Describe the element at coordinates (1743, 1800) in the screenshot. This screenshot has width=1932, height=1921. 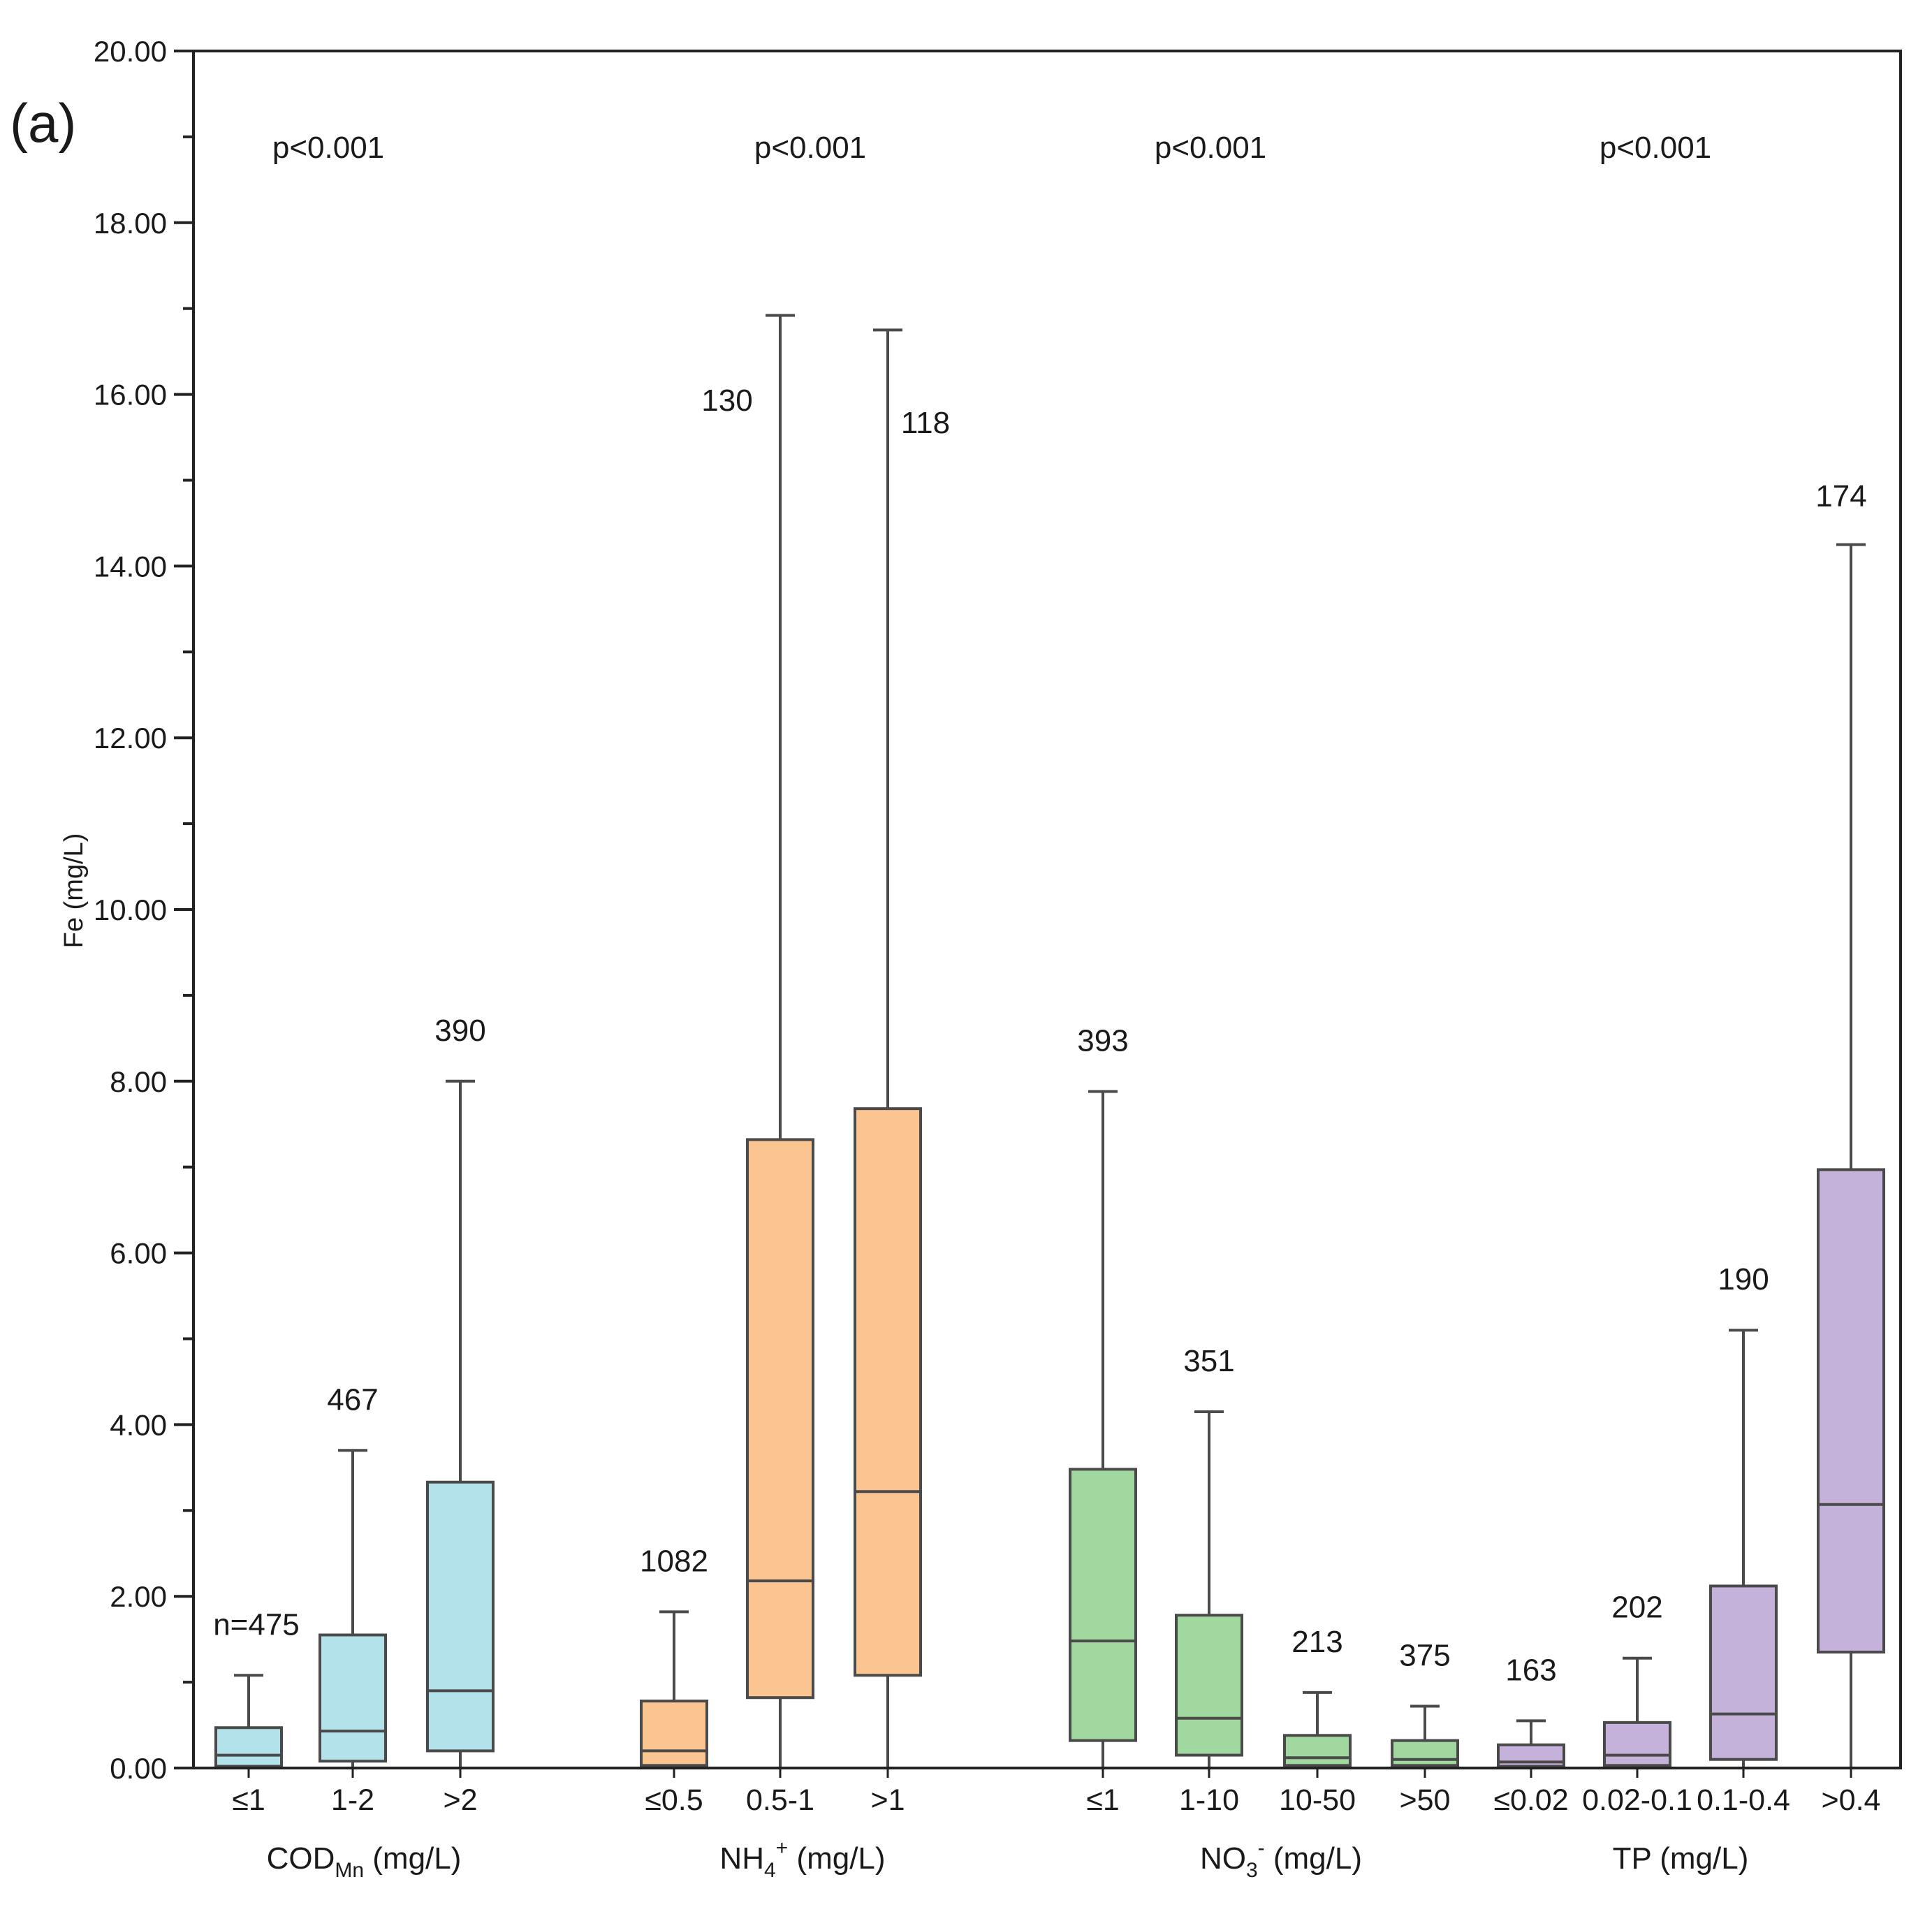
I see `category-label: 0.1-0.4` at that location.